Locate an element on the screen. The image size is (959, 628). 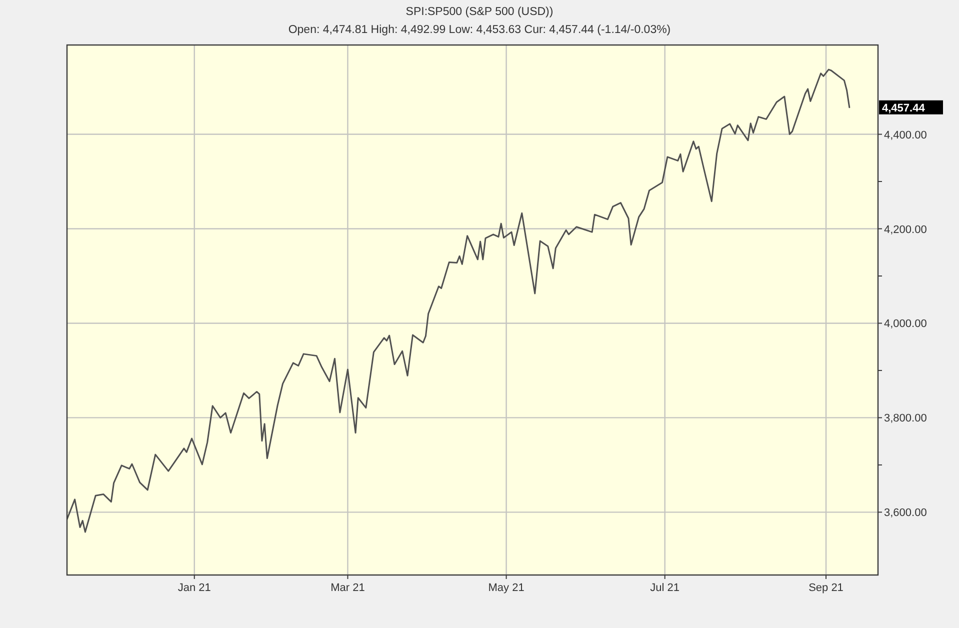
y-tick-label: 4,200.00 is located at coordinates (905, 230).